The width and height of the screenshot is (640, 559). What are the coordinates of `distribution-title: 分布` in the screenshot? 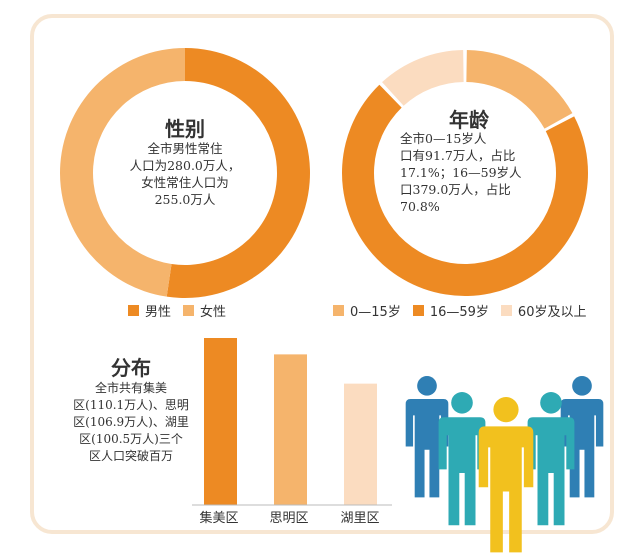 It's located at (131, 368).